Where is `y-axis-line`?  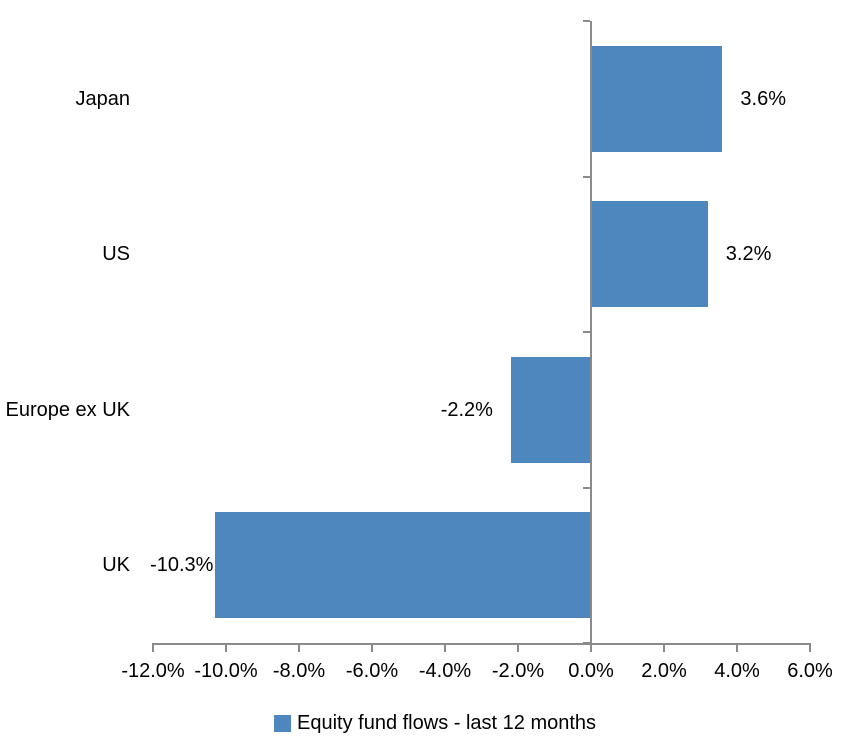 y-axis-line is located at coordinates (591, 336).